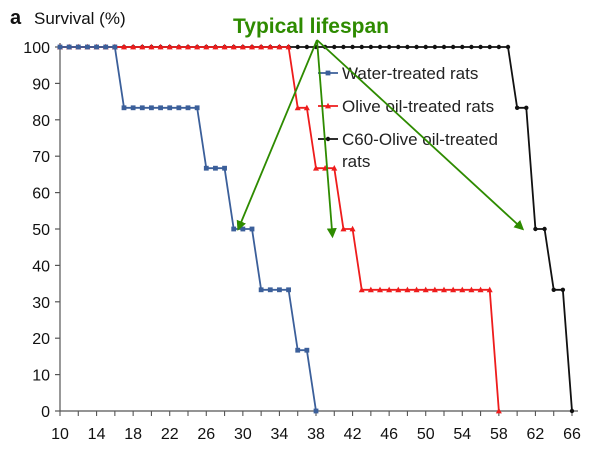 The height and width of the screenshot is (449, 590). I want to click on y-tick-label: 30, so click(41, 303).